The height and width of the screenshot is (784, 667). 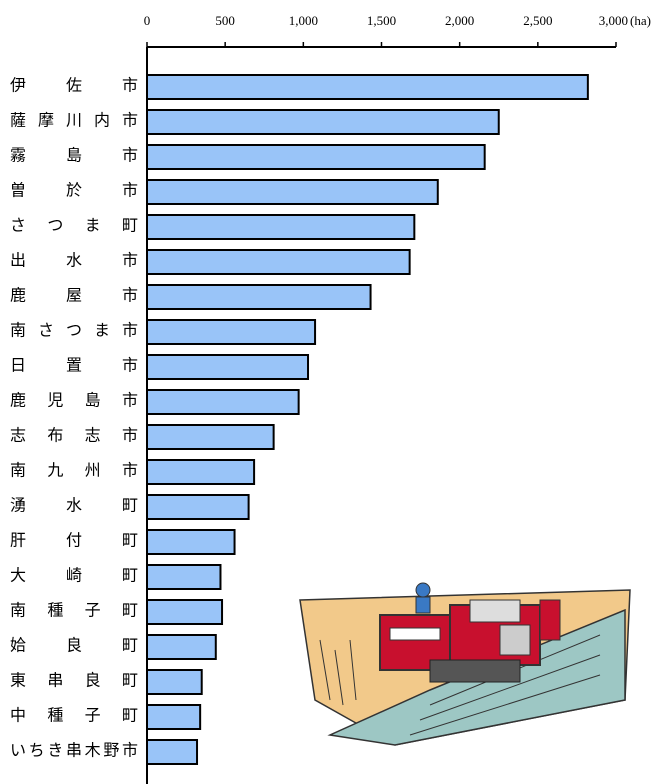 What do you see at coordinates (74, 191) in the screenshot?
I see `category-label: 曽於市` at bounding box center [74, 191].